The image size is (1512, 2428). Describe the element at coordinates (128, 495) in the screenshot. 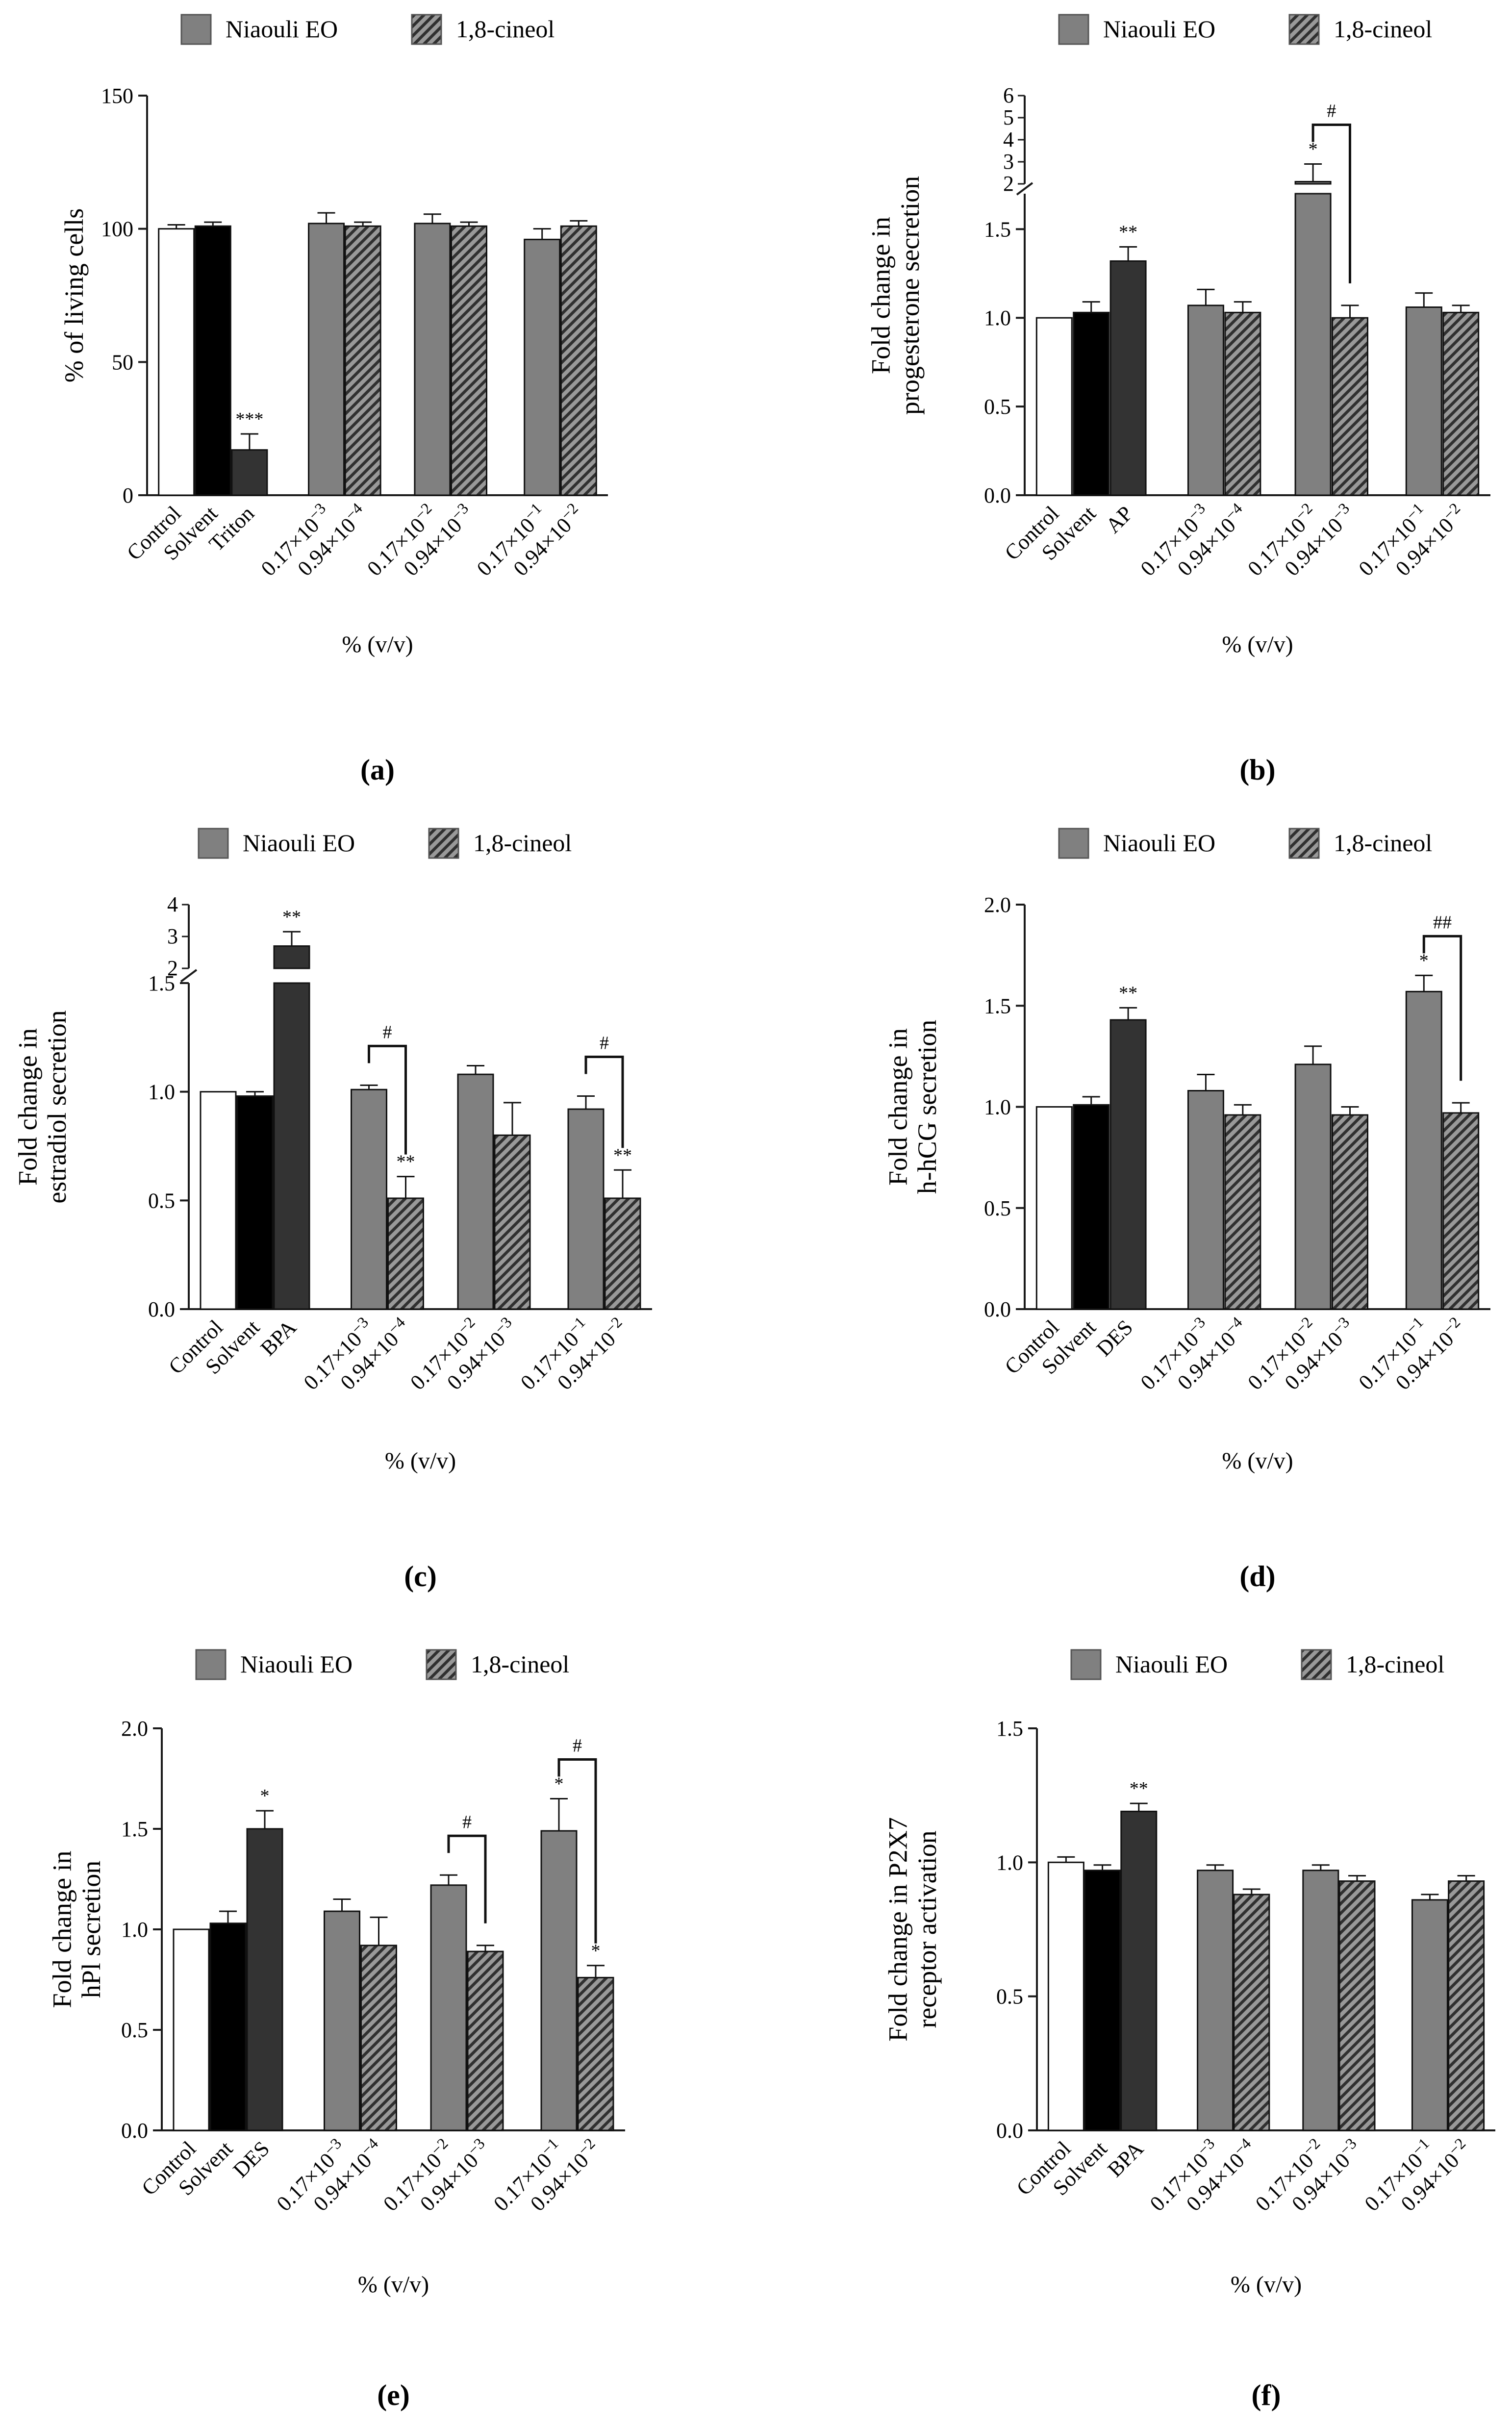

I see `y-tick-label: 0` at that location.